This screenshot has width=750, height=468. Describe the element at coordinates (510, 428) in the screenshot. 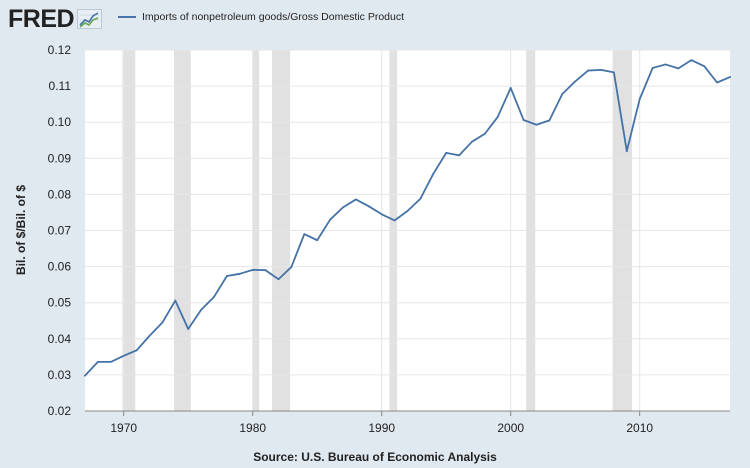

I see `x-tick-label: 2000` at that location.